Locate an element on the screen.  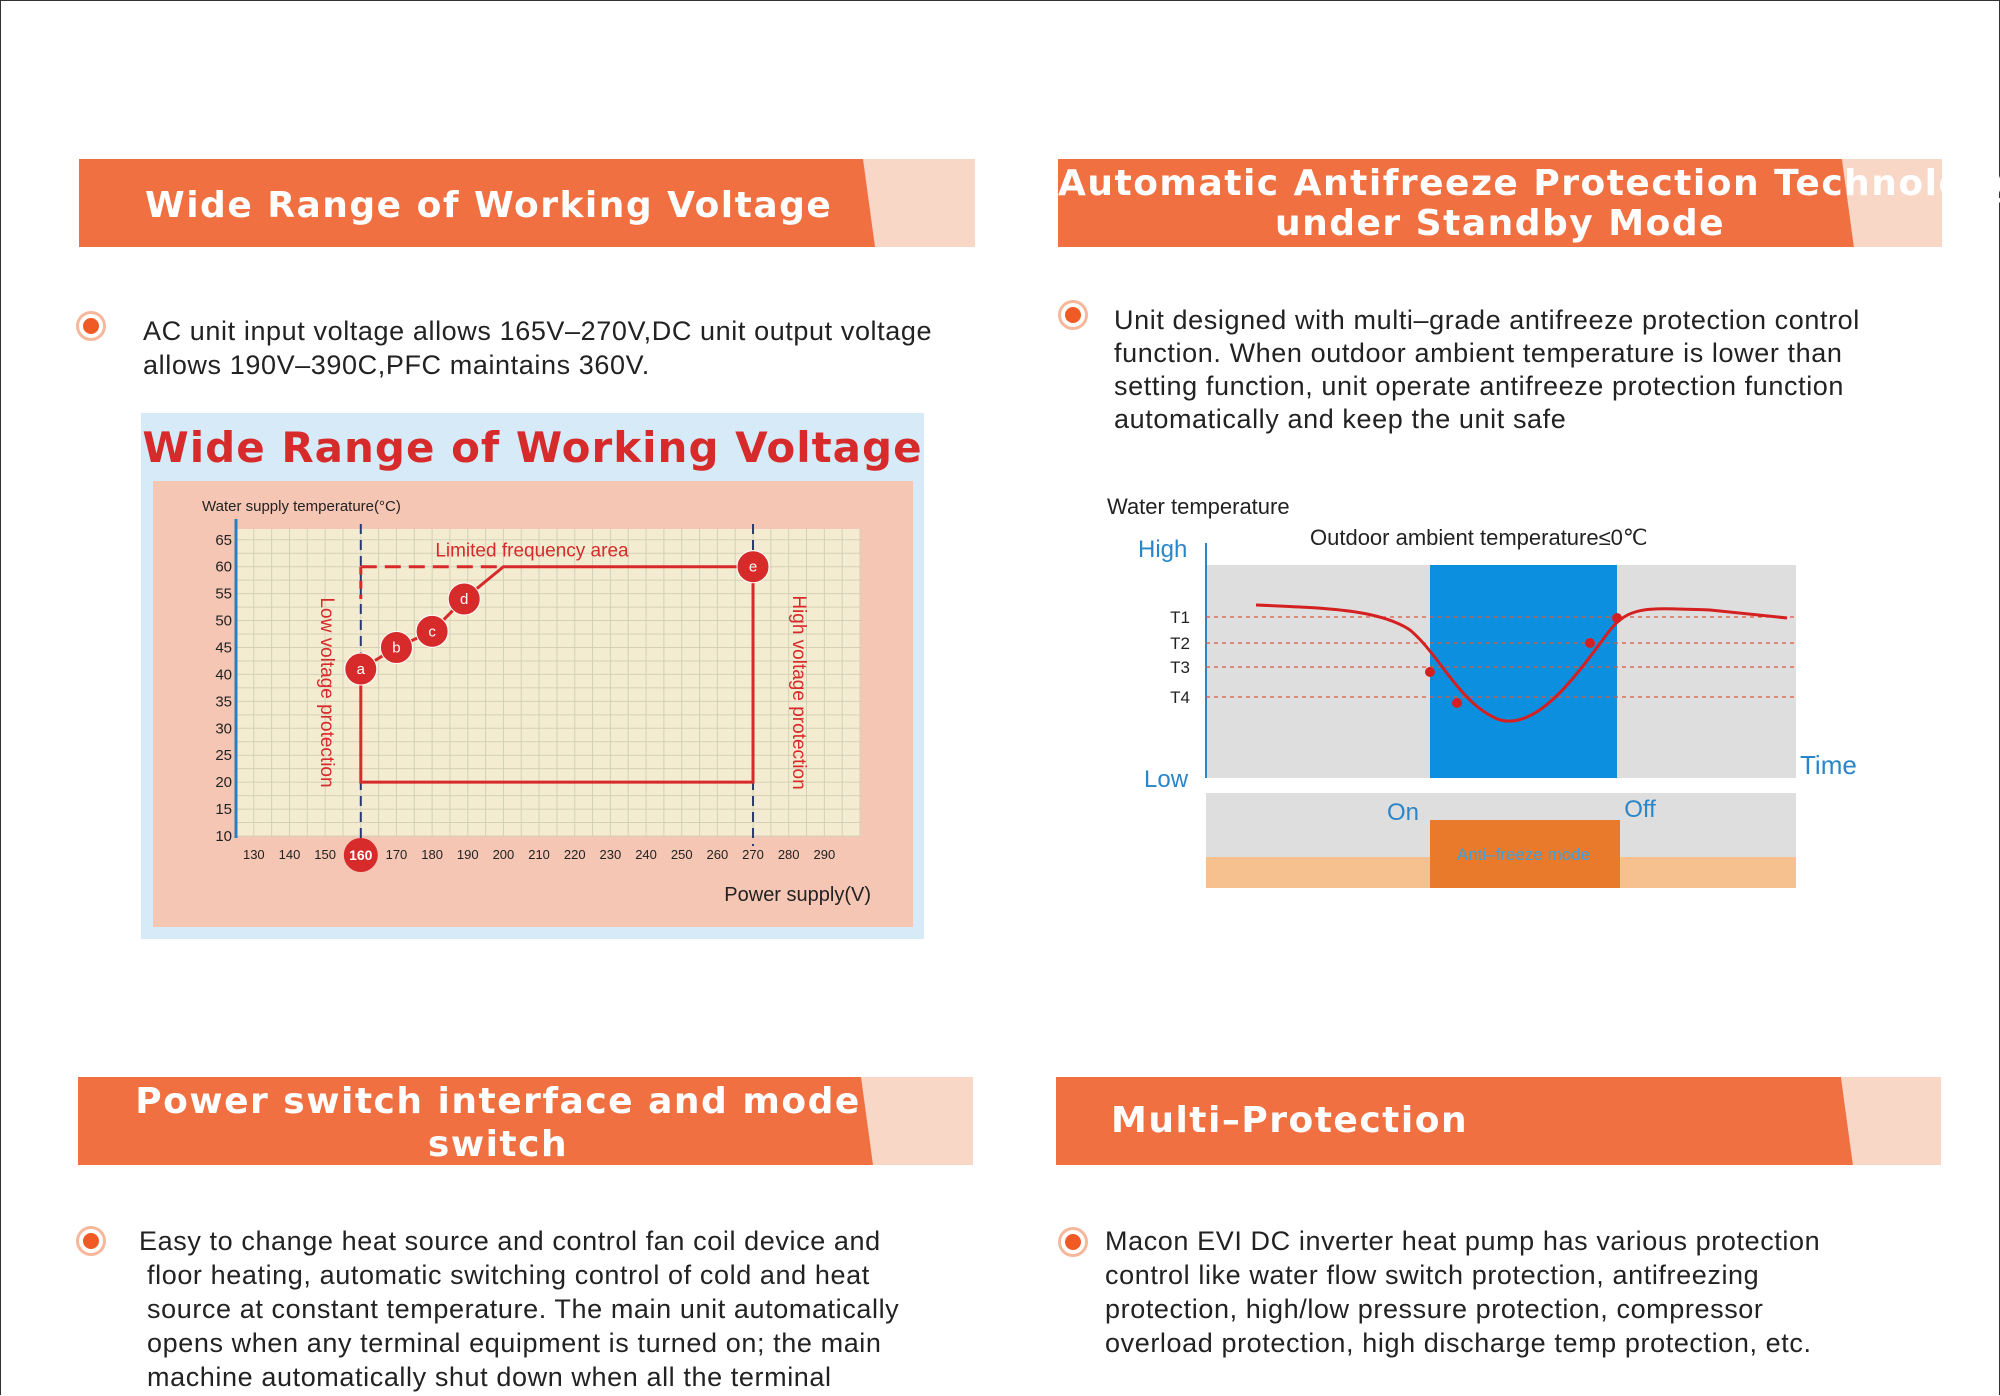
point-label-d: d is located at coordinates (464, 599).